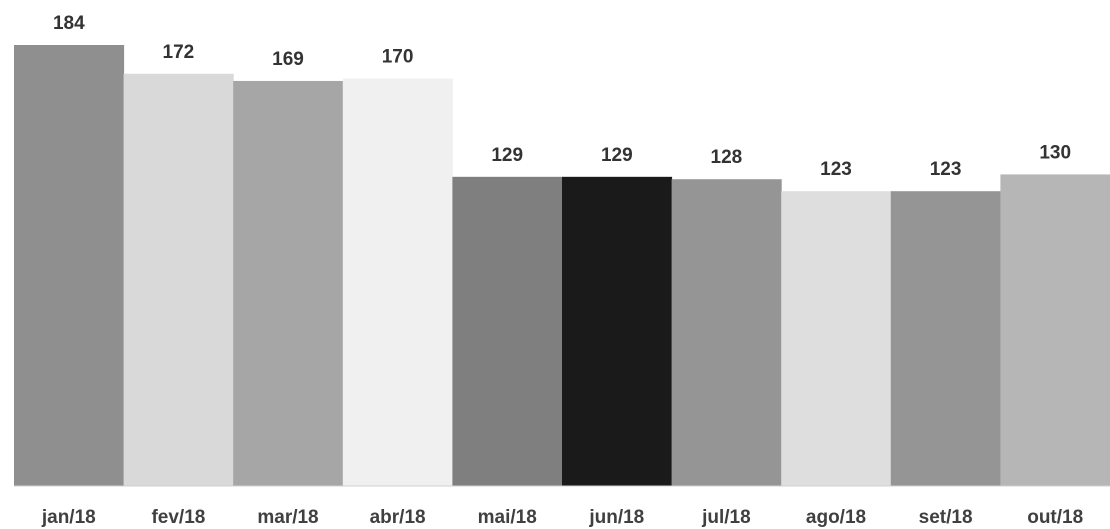  What do you see at coordinates (178, 517) in the screenshot?
I see `x-tick-label: fev/18` at bounding box center [178, 517].